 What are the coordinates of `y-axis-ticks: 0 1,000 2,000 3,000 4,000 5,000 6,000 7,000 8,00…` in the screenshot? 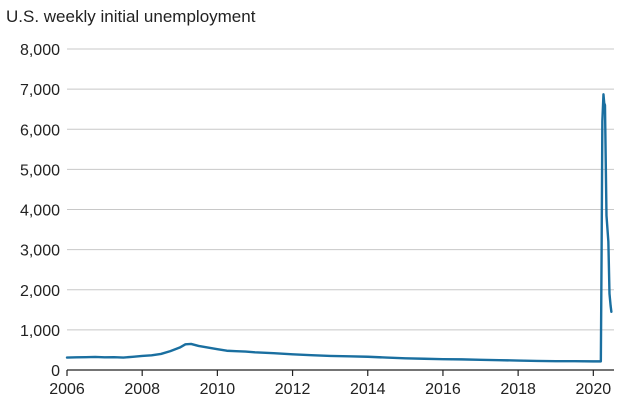 It's located at (40, 211).